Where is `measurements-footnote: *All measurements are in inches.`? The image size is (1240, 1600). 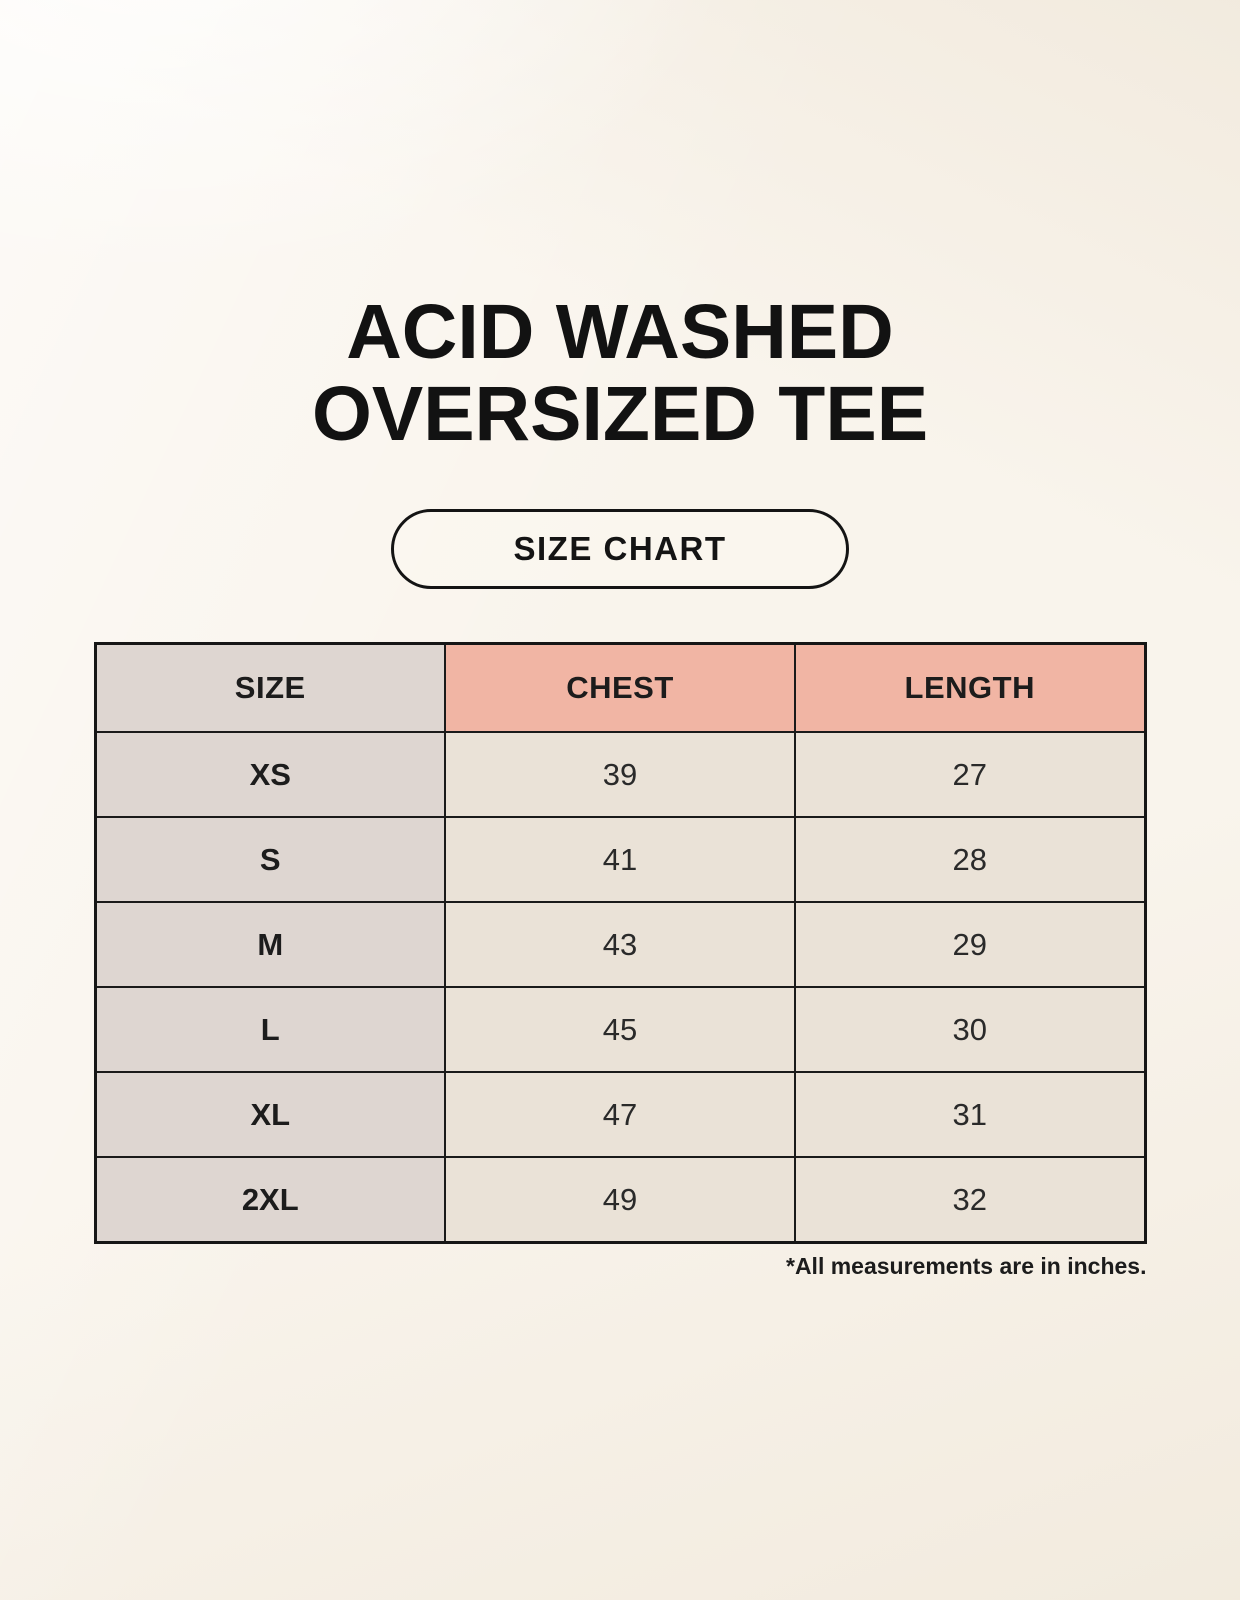 measurements-footnote: *All measurements are in inches. is located at coordinates (966, 1266).